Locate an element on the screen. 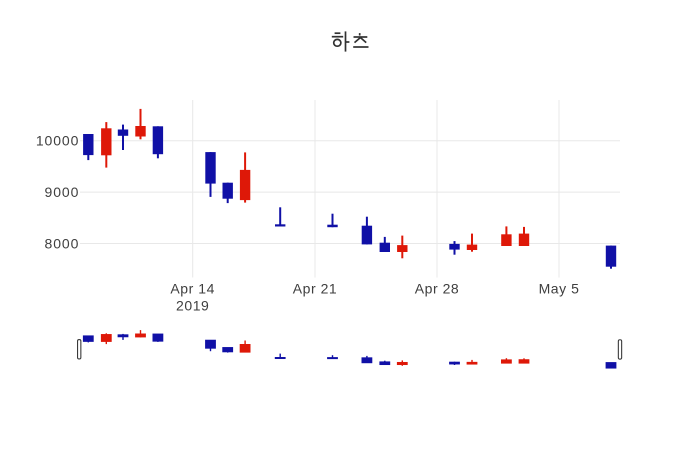  svg-text: 9000 is located at coordinates (62, 192).